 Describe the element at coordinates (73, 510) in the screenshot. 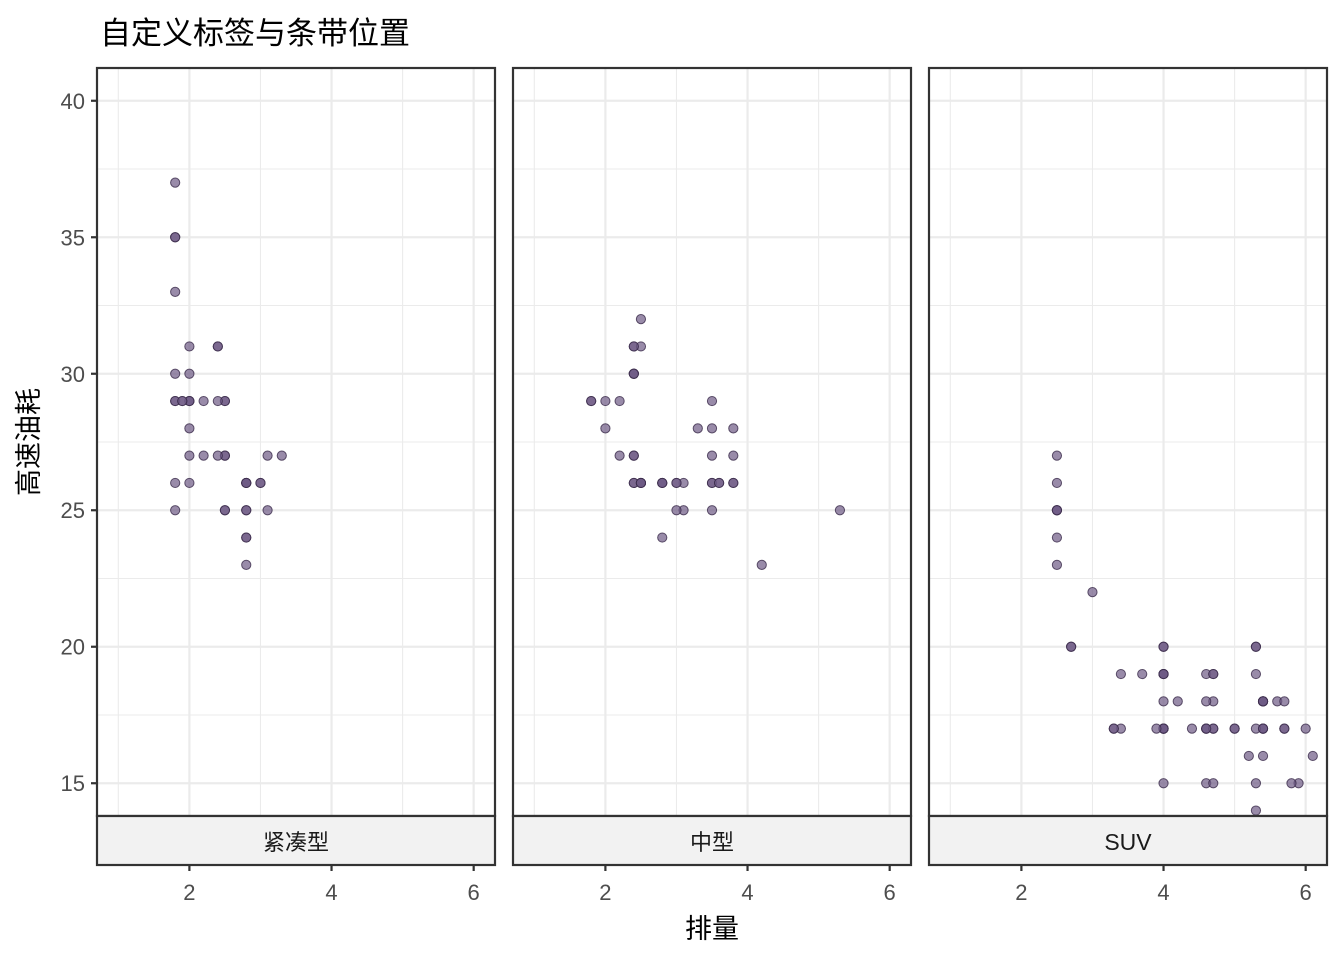

I see `y-tick-label: 25` at that location.